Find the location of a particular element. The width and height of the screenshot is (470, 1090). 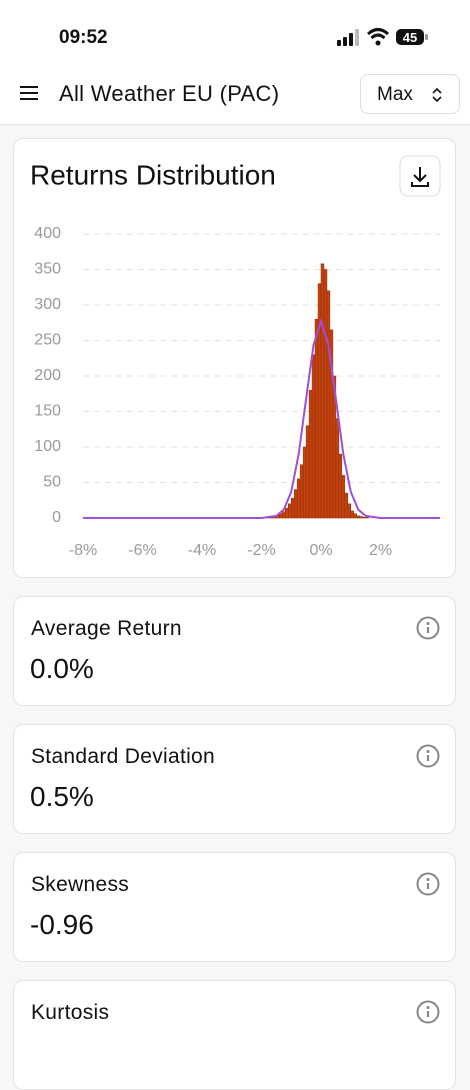

stat-card: Average Return 0.0% is located at coordinates (234, 651).